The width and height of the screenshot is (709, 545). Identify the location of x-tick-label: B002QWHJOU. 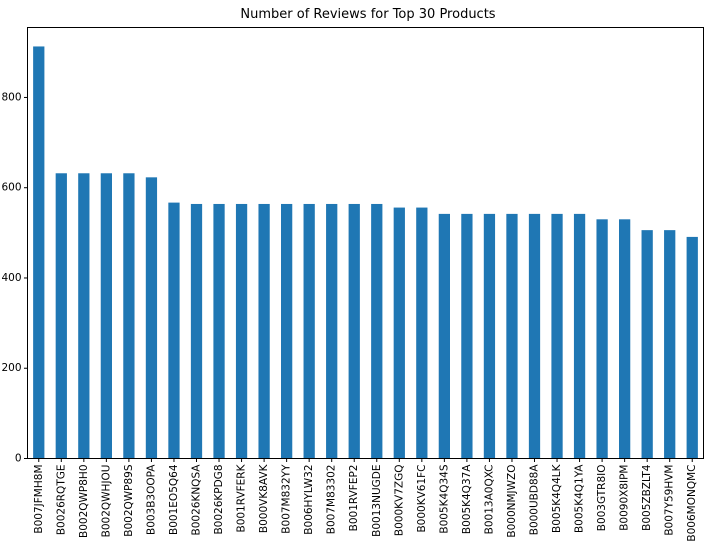
(106, 501).